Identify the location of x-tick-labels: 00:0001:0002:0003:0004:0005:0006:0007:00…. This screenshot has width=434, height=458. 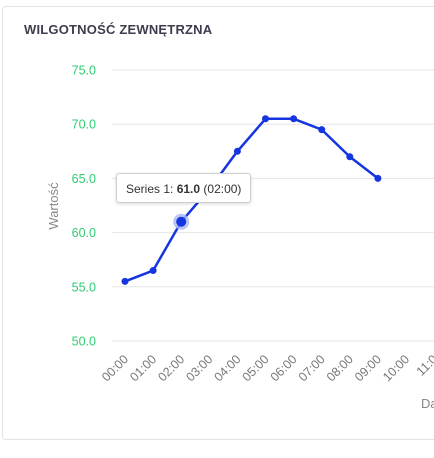
(266, 368).